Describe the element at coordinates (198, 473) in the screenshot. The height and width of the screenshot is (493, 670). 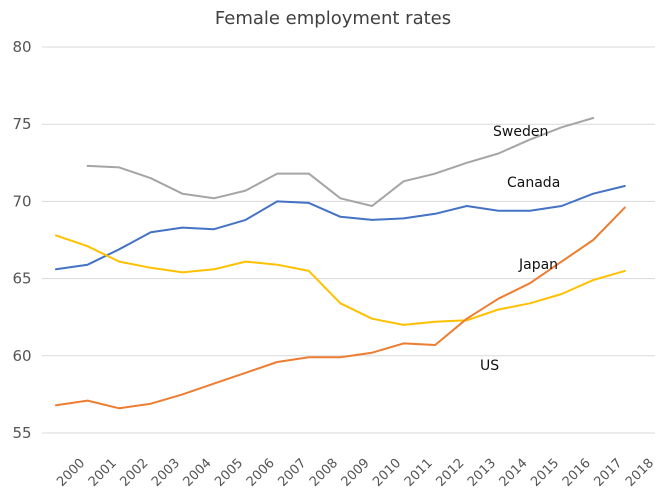
I see `x-tick-label: 2004` at that location.